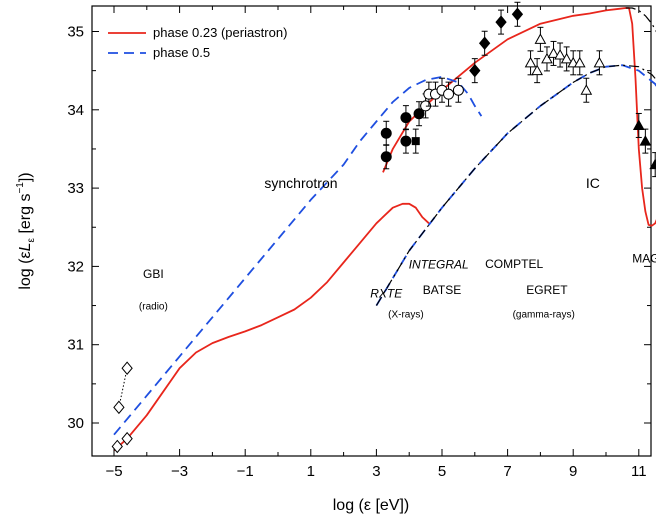  I want to click on annotation-label: IC, so click(593, 183).